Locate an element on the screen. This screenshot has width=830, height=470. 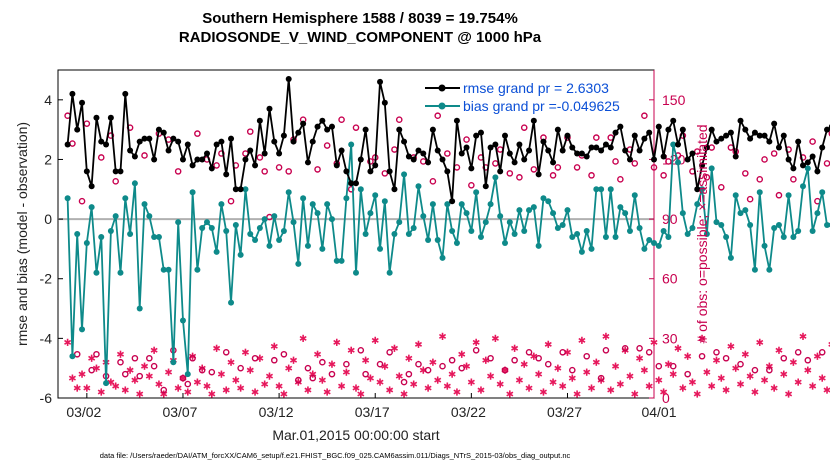
y-left-tick-label: 2 is located at coordinates (48, 159).